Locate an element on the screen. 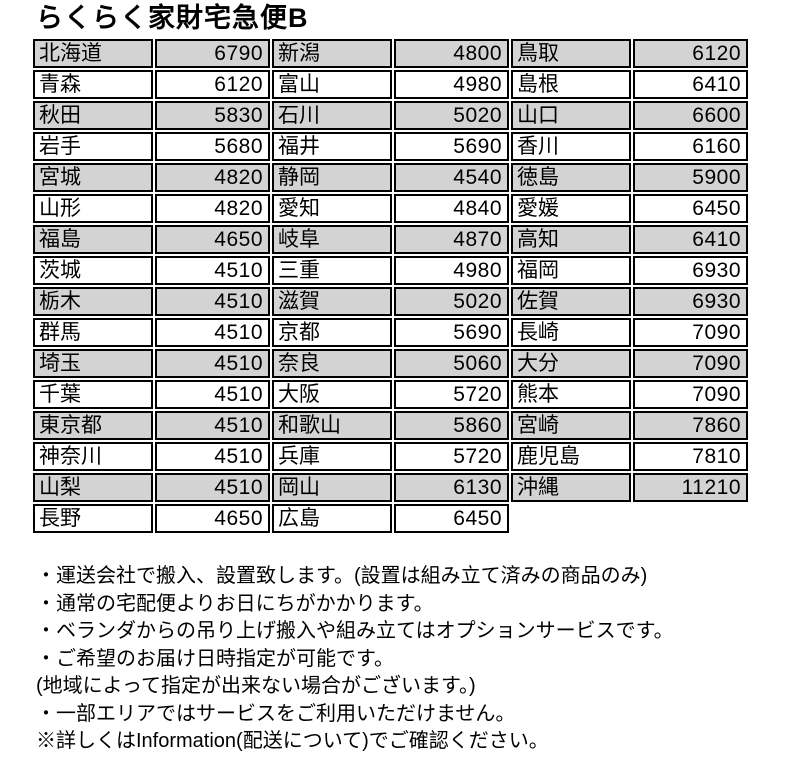  table-row: 千葉 4510 大阪 5720 熊本 7090 is located at coordinates (390, 394).